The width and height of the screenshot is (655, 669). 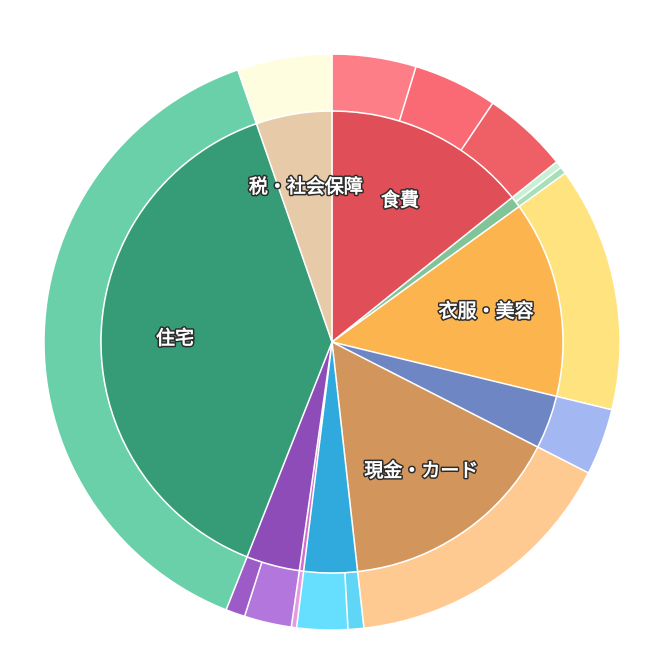 I want to click on inner-slice-label-2: 衣服・美容, so click(x=486, y=310).